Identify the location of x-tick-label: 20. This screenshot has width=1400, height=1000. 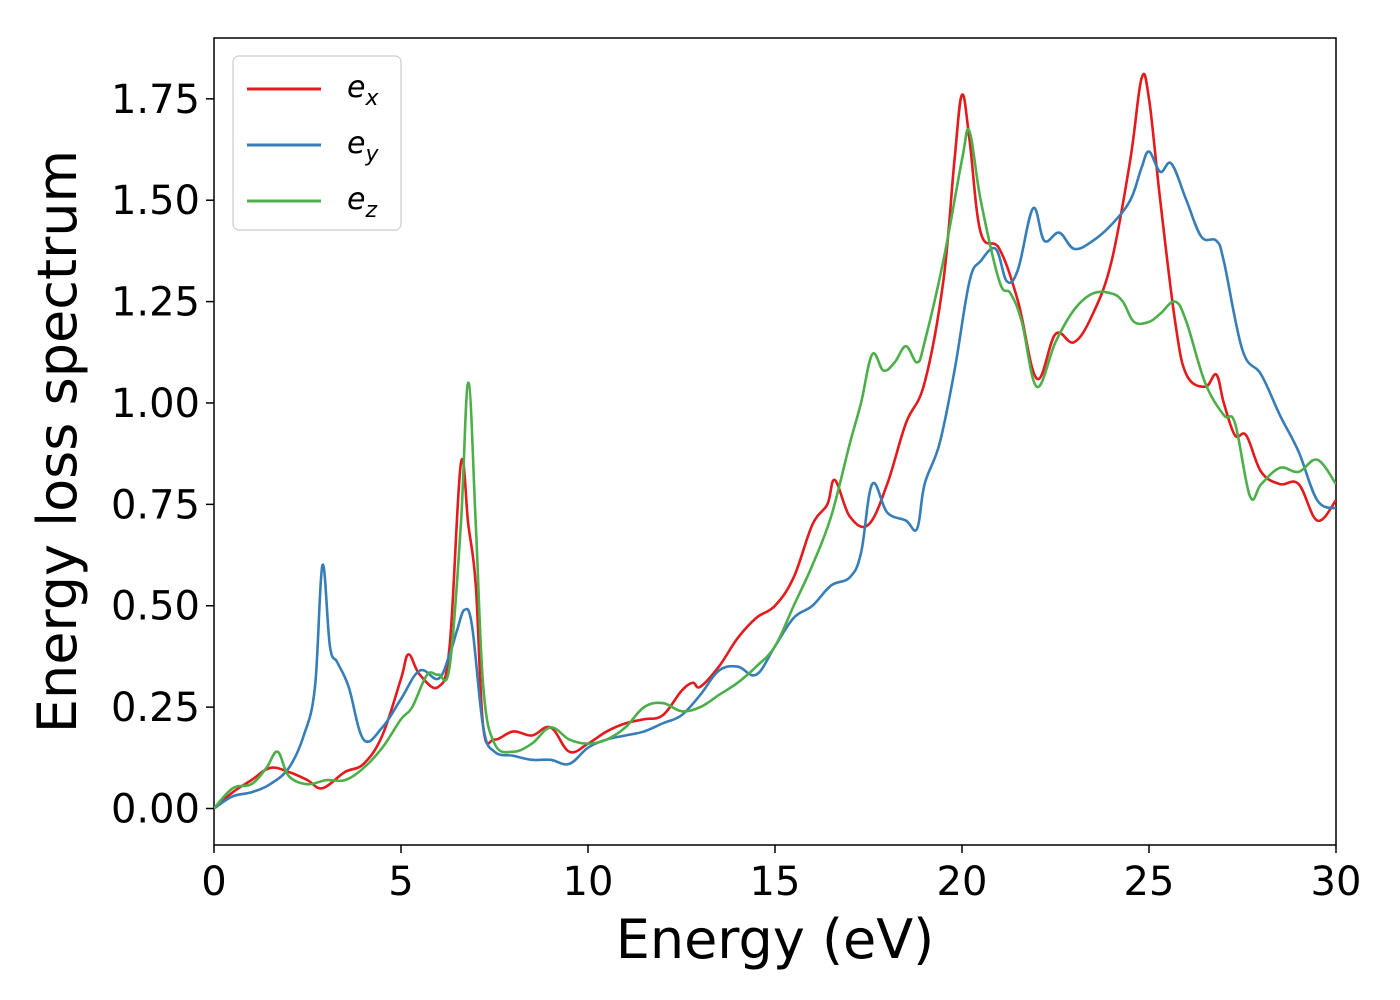
(962, 882).